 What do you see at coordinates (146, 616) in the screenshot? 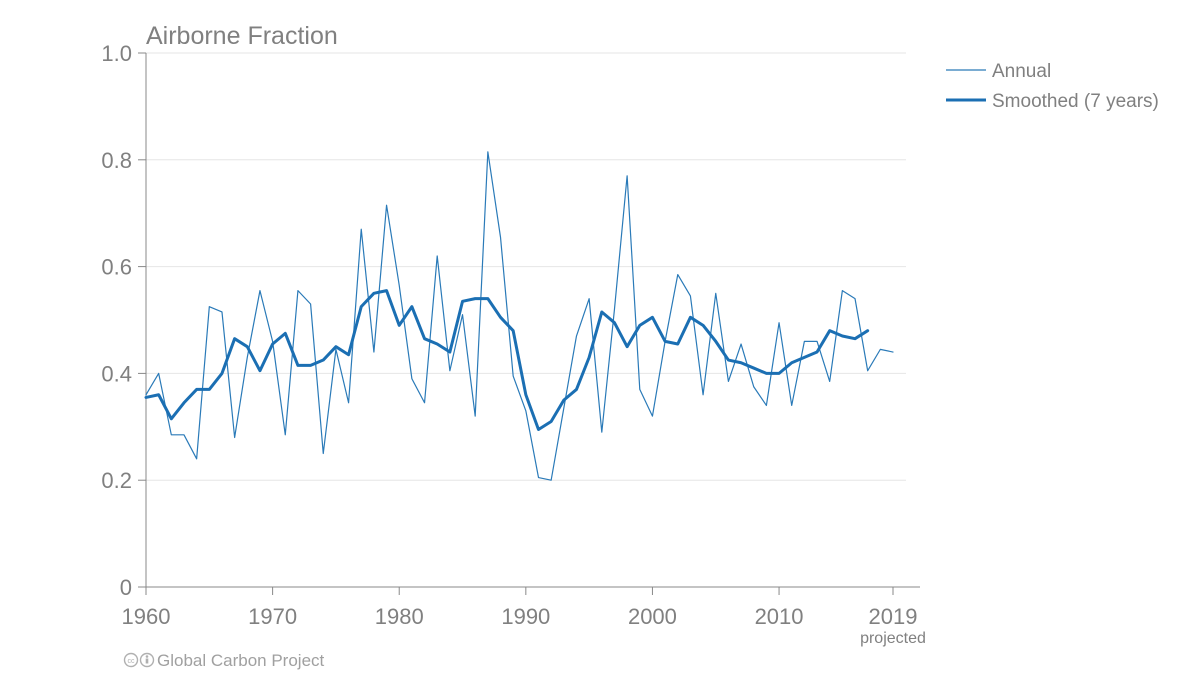
I see `x-tick-label-1960: 1960` at bounding box center [146, 616].